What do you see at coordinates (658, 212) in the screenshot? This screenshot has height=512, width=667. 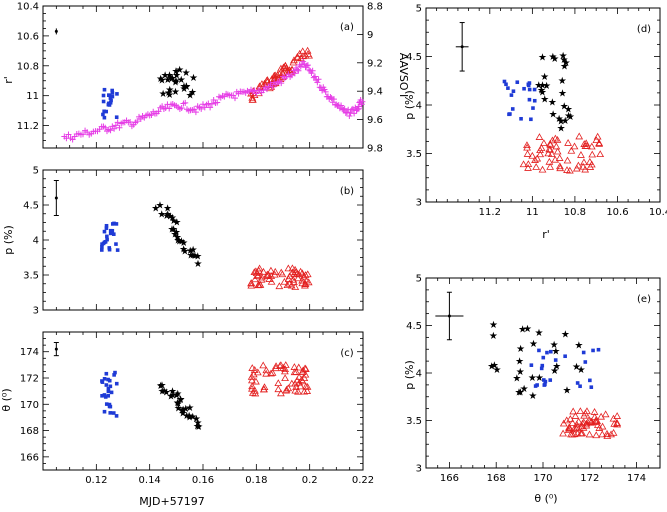 I see `x-tick-label-d: 10.4` at bounding box center [658, 212].